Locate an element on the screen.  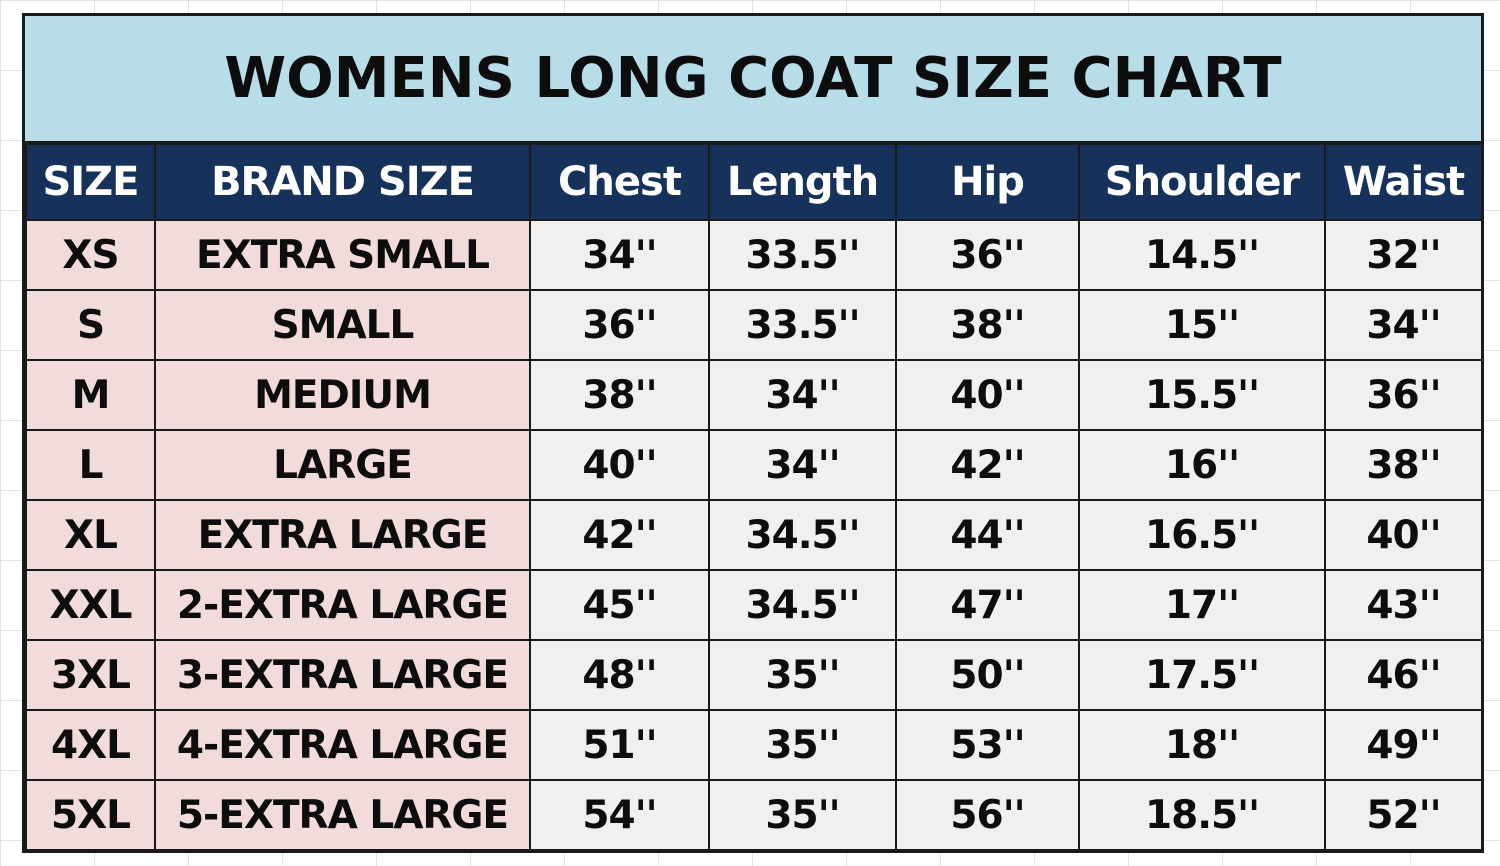
cell-shoulder: 14.5'' is located at coordinates (1202, 255).